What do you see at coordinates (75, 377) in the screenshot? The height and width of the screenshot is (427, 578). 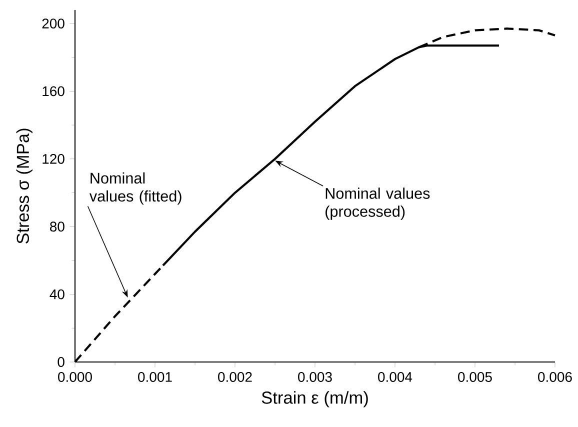 I see `x-tick-label: 0.000` at bounding box center [75, 377].